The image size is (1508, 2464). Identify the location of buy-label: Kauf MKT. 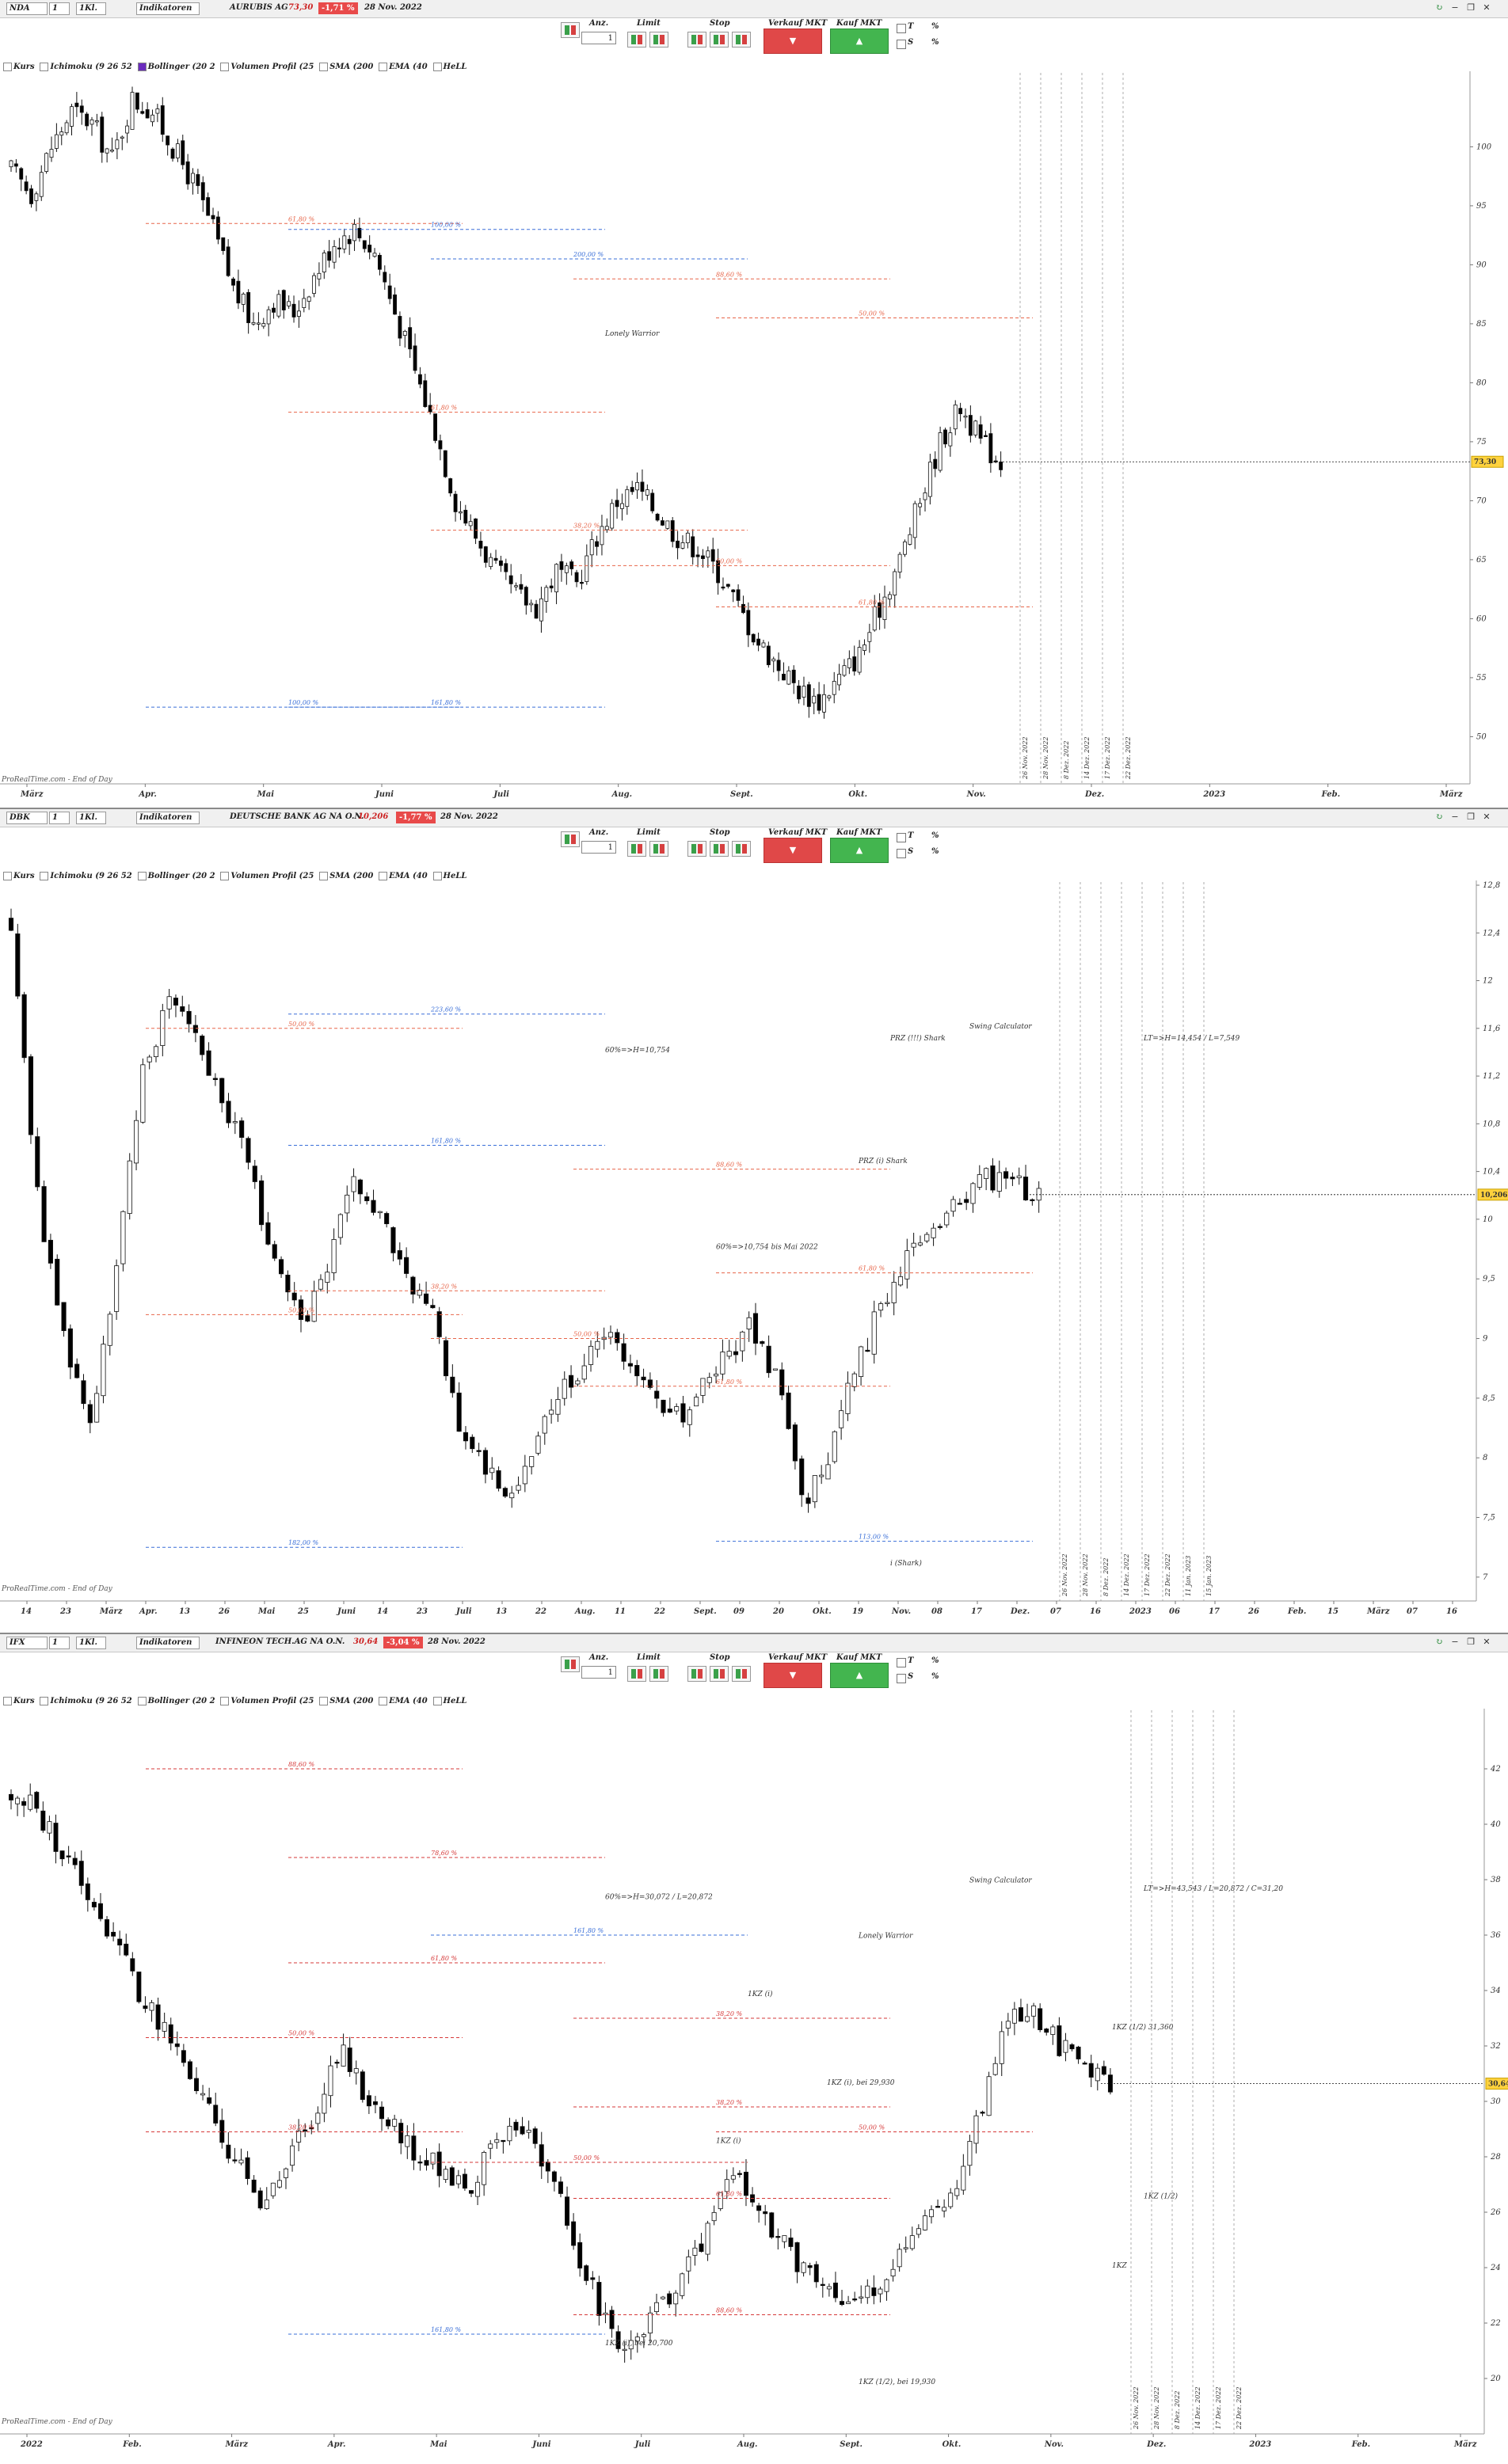
(859, 832).